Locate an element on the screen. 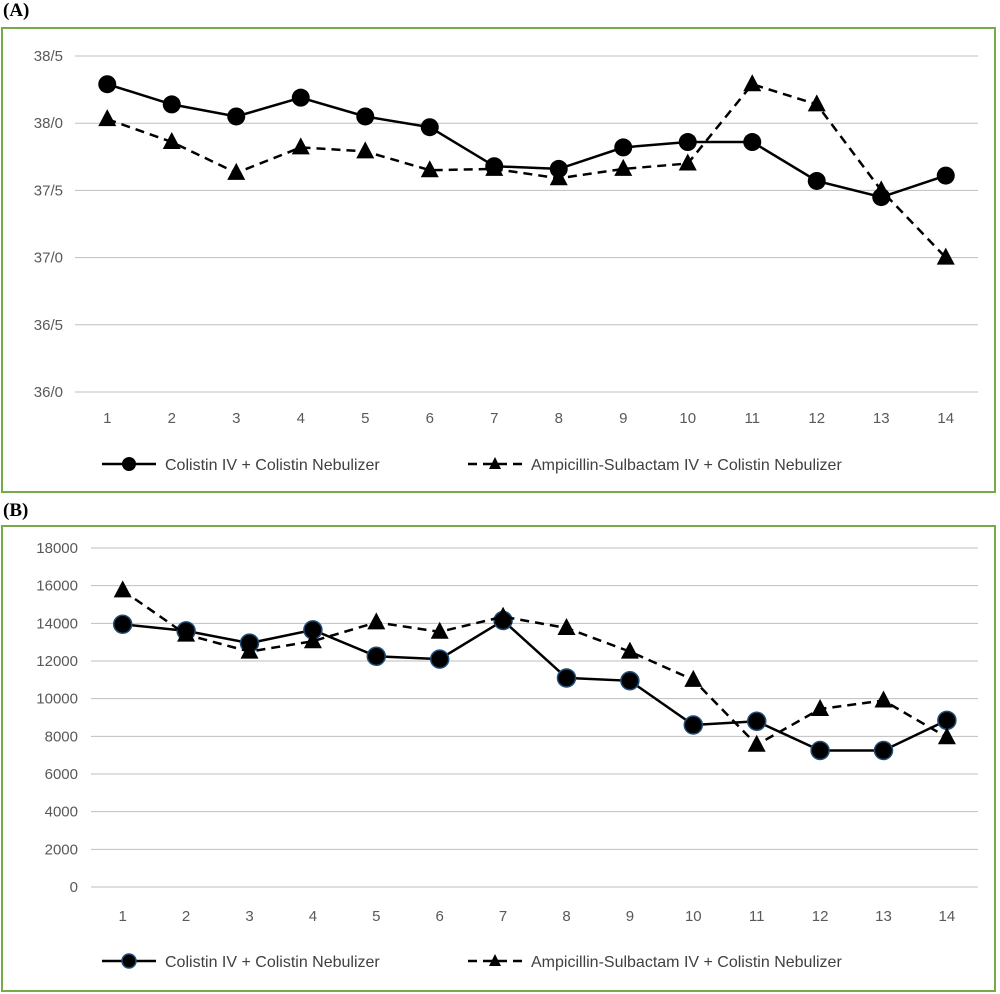  x-tick-label: 3 is located at coordinates (236, 418).